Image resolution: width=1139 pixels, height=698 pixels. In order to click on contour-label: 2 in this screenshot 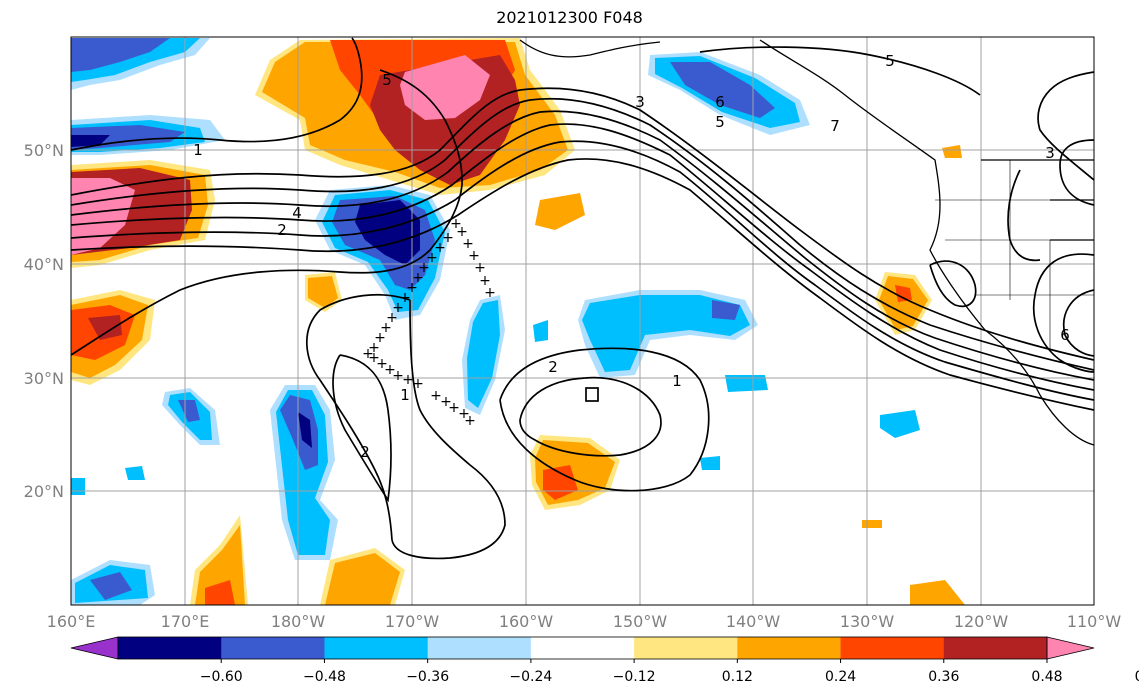, I will do `click(553, 367)`.